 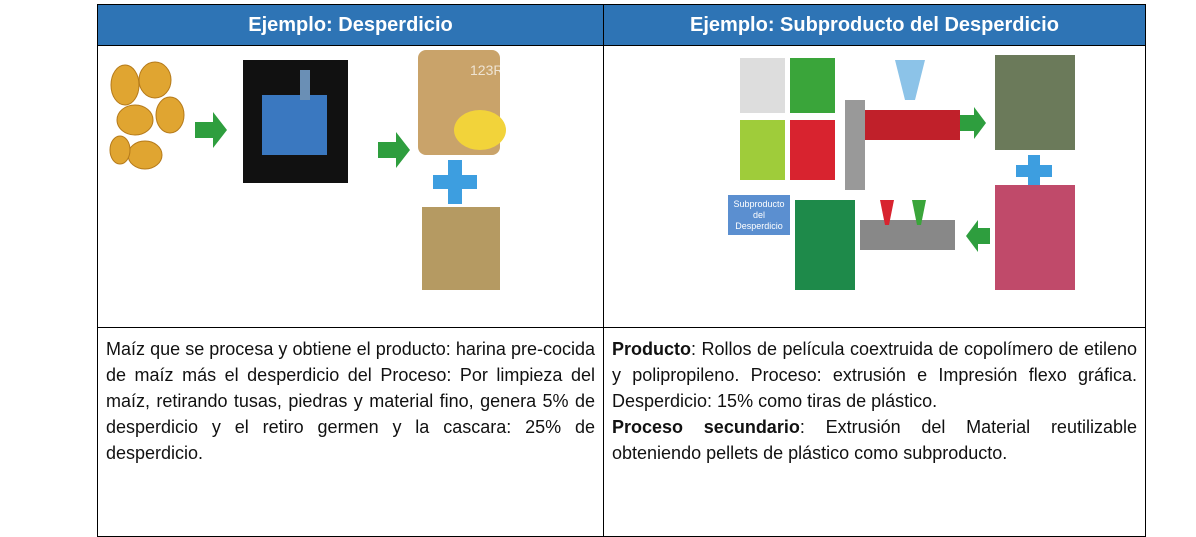 I want to click on waste-photo, so click(x=461, y=248).